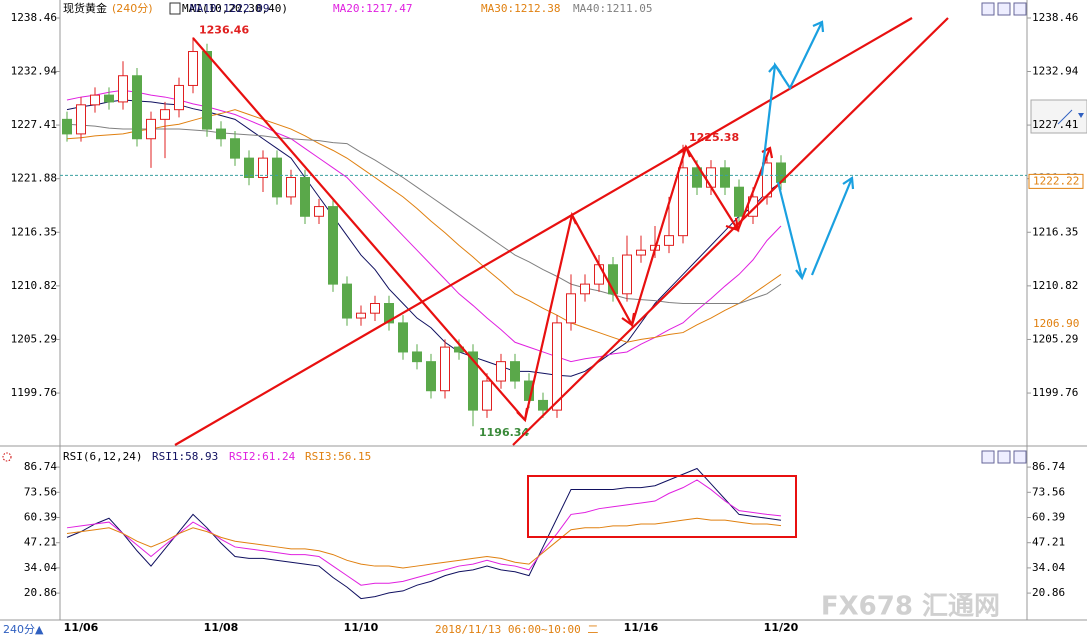  What do you see at coordinates (7, 457) in the screenshot?
I see `rsi-settings-icon` at bounding box center [7, 457].